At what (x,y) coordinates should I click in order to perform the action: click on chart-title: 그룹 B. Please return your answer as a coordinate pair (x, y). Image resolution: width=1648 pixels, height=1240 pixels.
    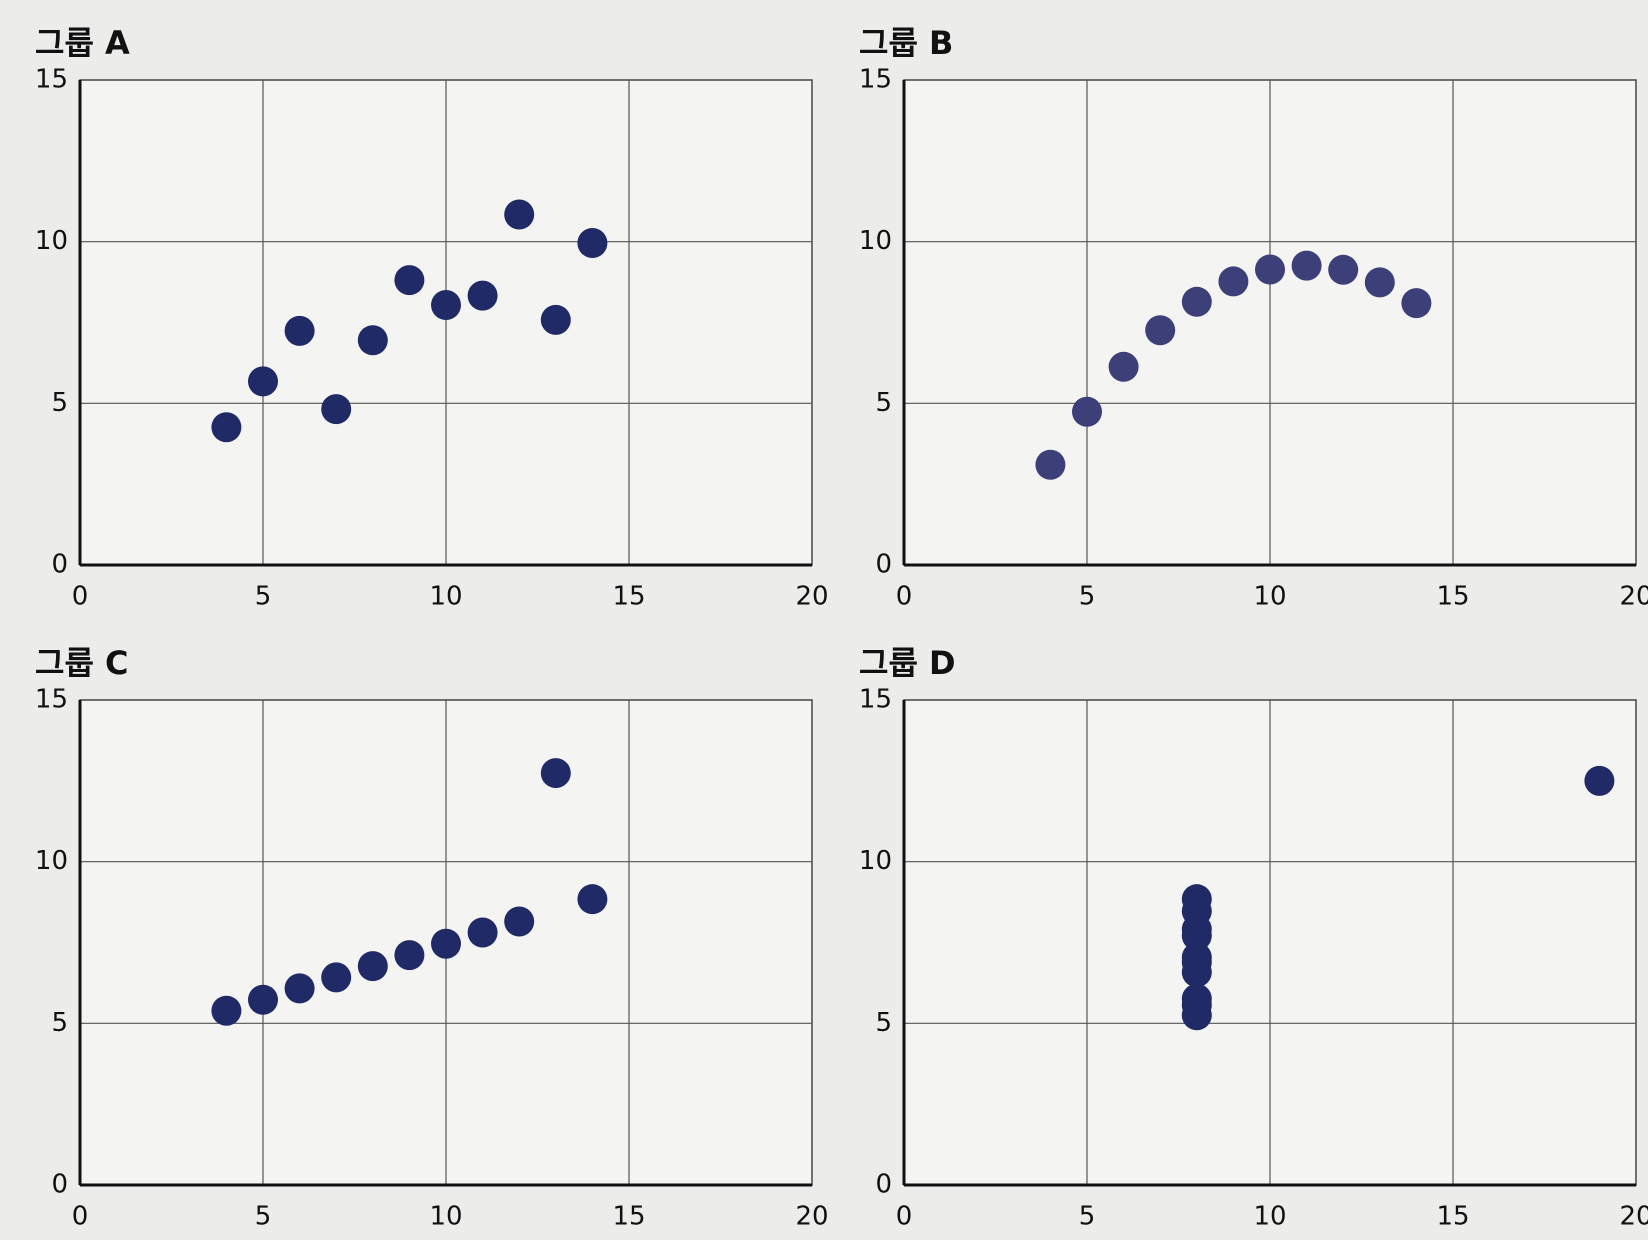
    Looking at the image, I should click on (906, 43).